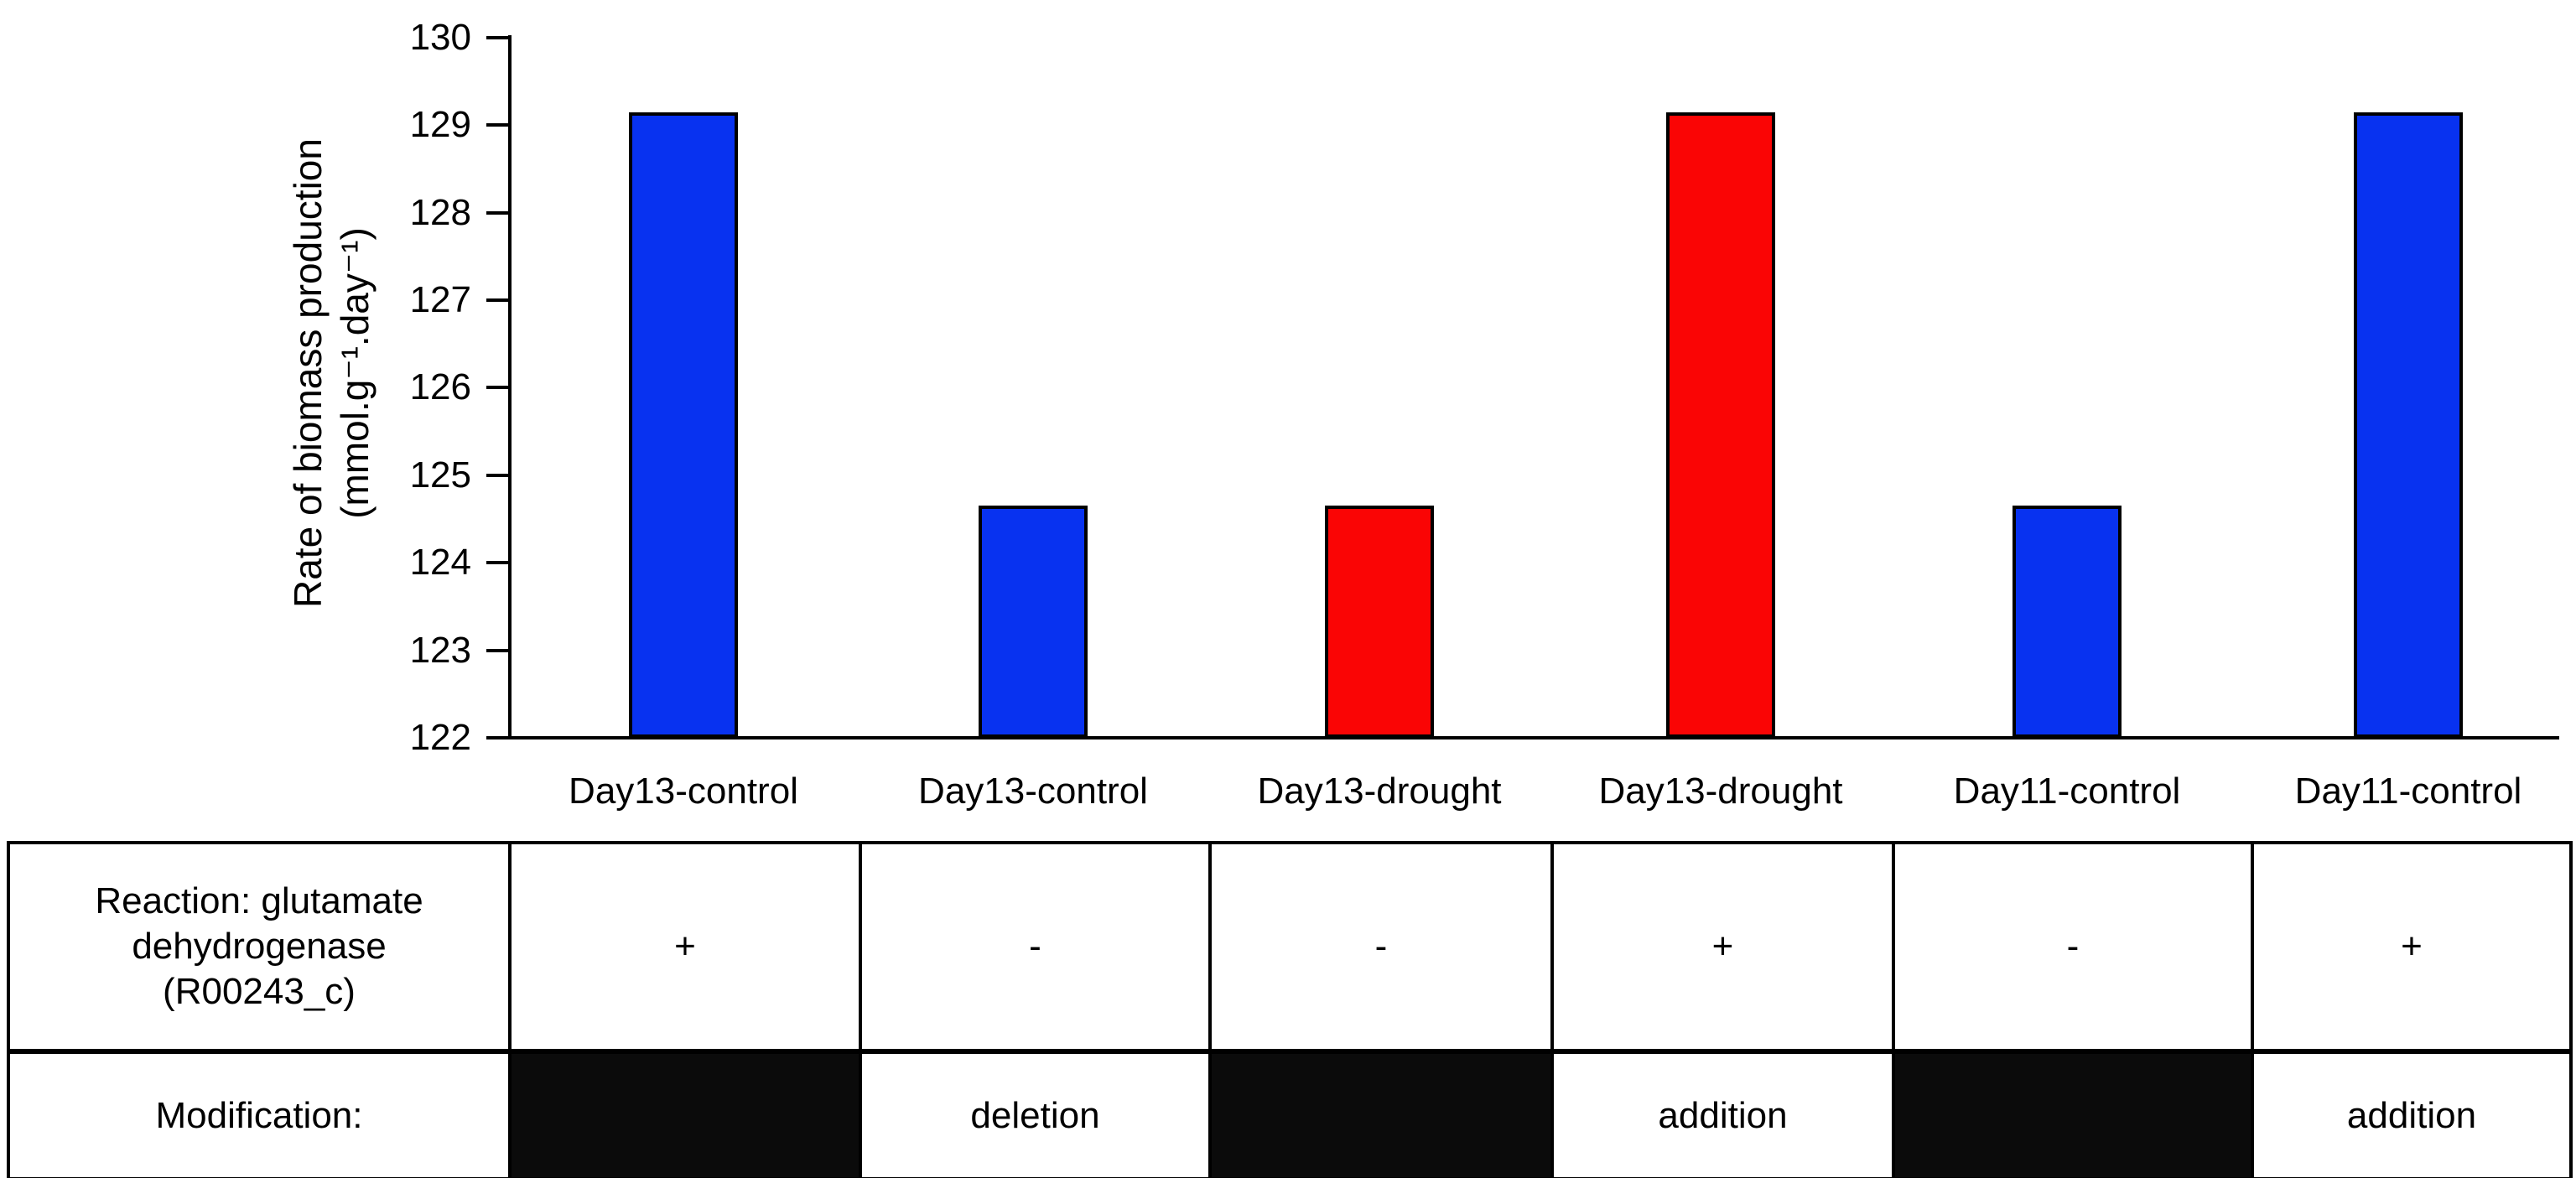 This screenshot has width=2576, height=1178. I want to click on x-tick-label-1: Day13-control, so click(683, 791).